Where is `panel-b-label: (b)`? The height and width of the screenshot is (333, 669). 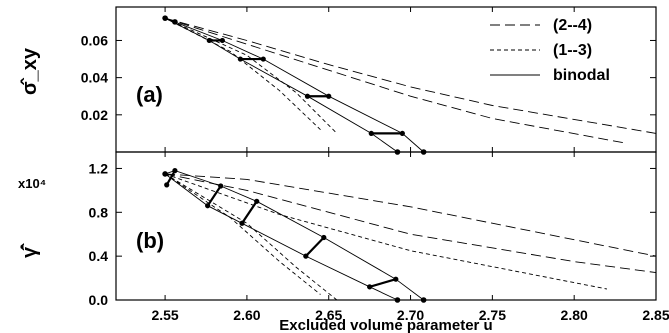
panel-b-label: (b) is located at coordinates (150, 240).